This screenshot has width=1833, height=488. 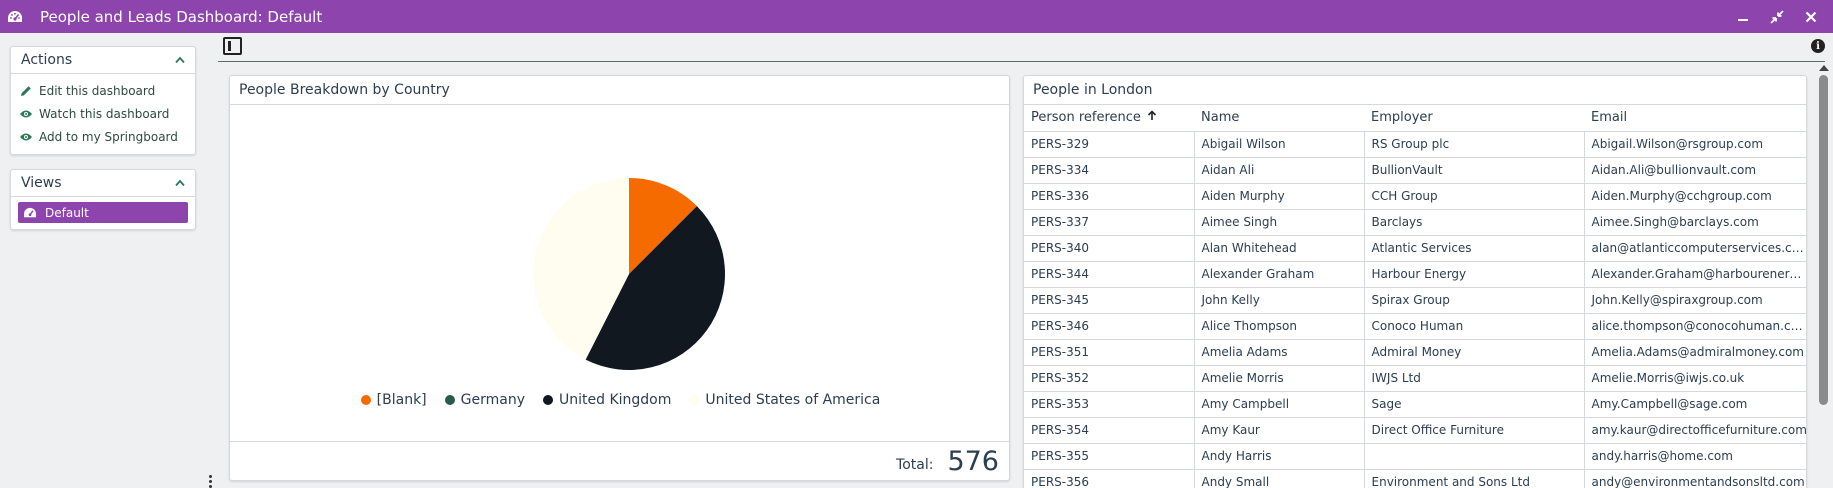 I want to click on table-cell: andy@environmentandsonsltd.com, so click(x=1694, y=478).